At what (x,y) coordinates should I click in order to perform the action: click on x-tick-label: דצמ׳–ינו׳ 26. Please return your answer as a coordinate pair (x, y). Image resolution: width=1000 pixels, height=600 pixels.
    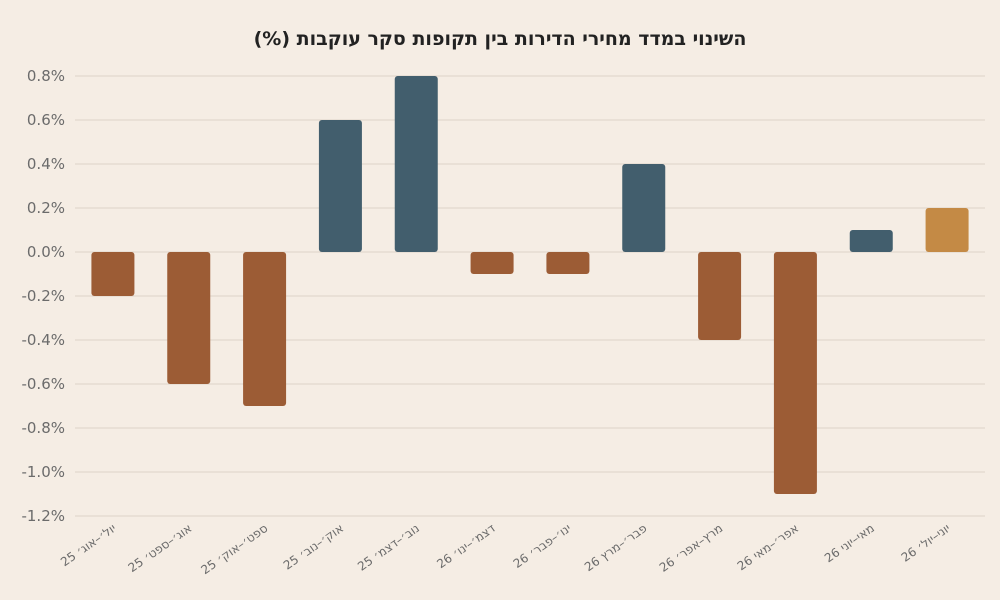
    Looking at the image, I should click on (466, 546).